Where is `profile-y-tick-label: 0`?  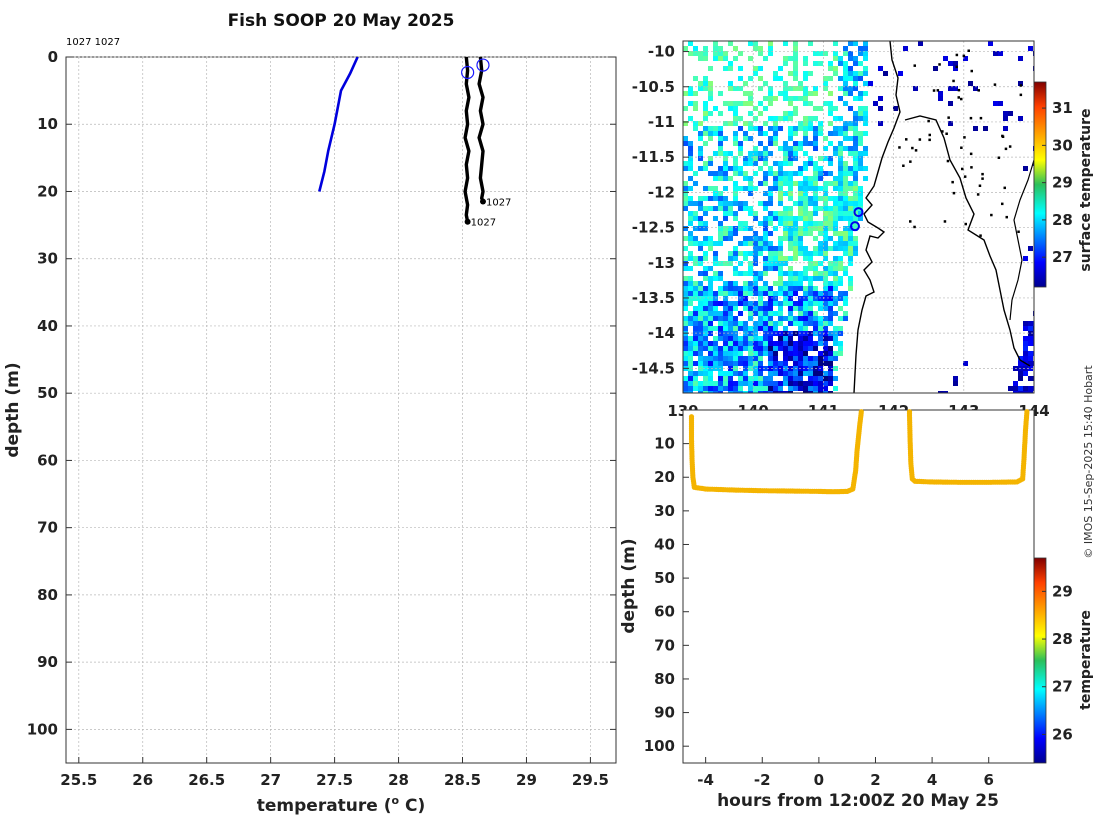 profile-y-tick-label: 0 is located at coordinates (53, 57).